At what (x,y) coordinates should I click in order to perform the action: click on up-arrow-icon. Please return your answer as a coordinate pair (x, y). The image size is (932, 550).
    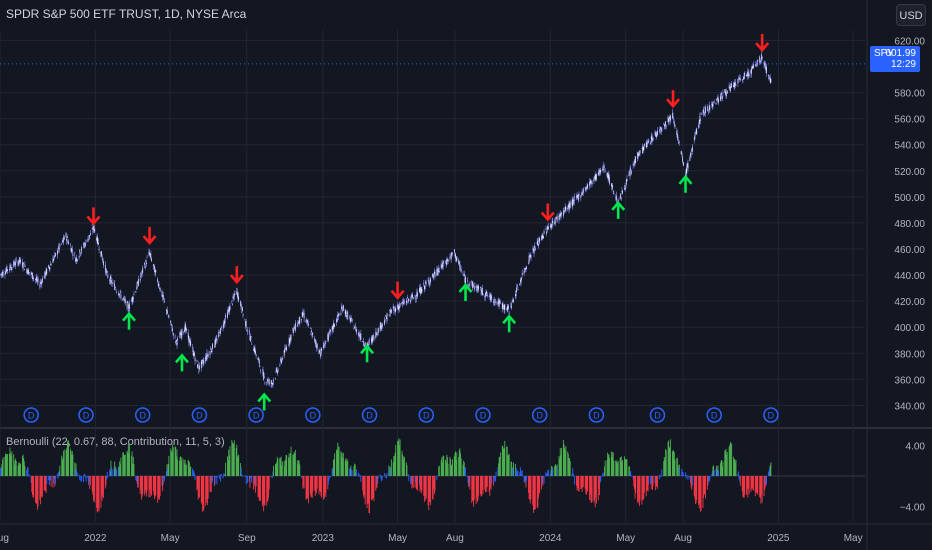
    Looking at the image, I should click on (181, 362).